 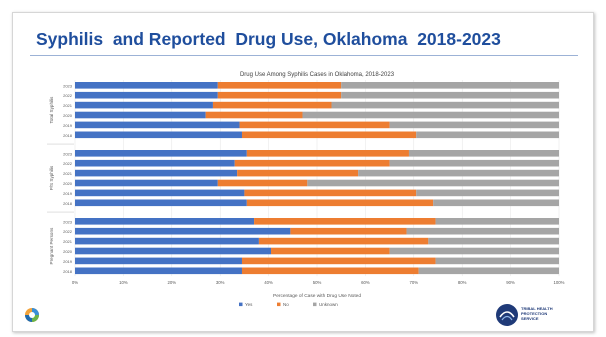 I want to click on x-tick-label: 80%, so click(x=462, y=282).